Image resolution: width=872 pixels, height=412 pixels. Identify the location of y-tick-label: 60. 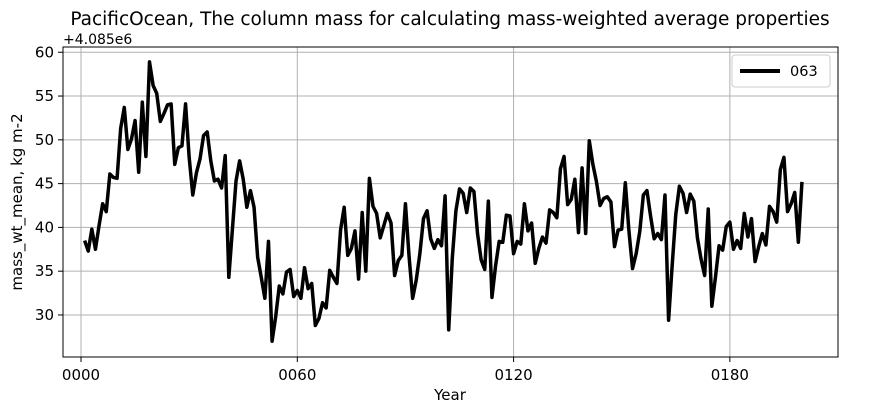
(44, 52).